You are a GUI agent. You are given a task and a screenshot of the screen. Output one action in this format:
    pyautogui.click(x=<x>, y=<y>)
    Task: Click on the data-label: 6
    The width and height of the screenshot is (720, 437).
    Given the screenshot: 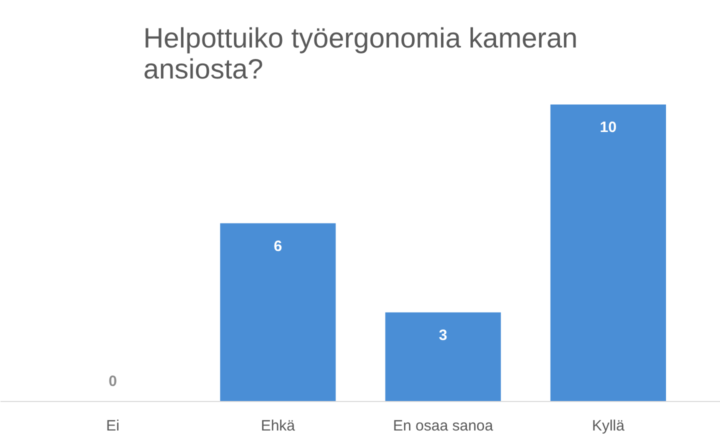 What is the action you would take?
    pyautogui.click(x=278, y=246)
    